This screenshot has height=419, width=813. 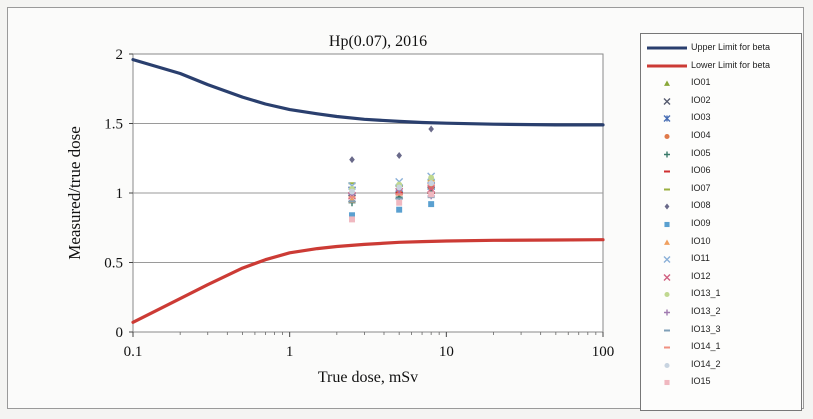 What do you see at coordinates (721, 83) in the screenshot?
I see `legend-item-io01: IO01` at bounding box center [721, 83].